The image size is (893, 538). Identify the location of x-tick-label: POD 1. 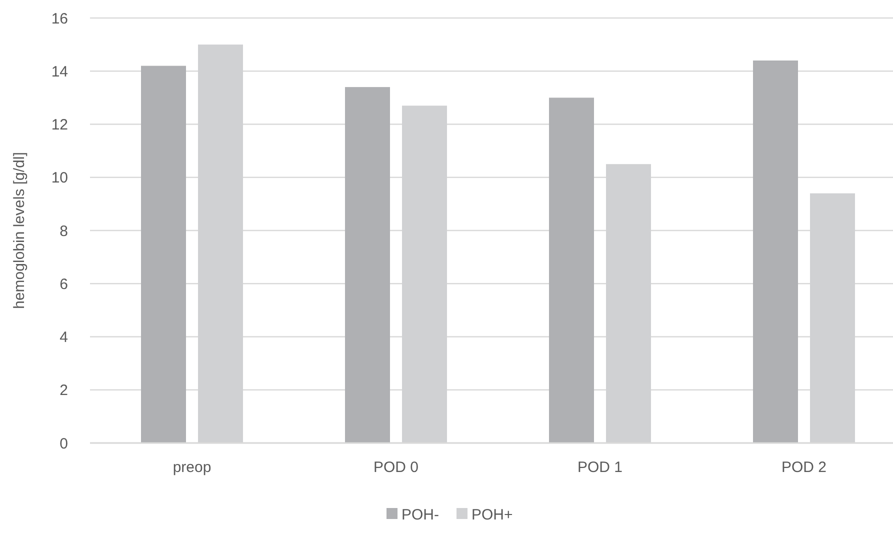
(600, 467).